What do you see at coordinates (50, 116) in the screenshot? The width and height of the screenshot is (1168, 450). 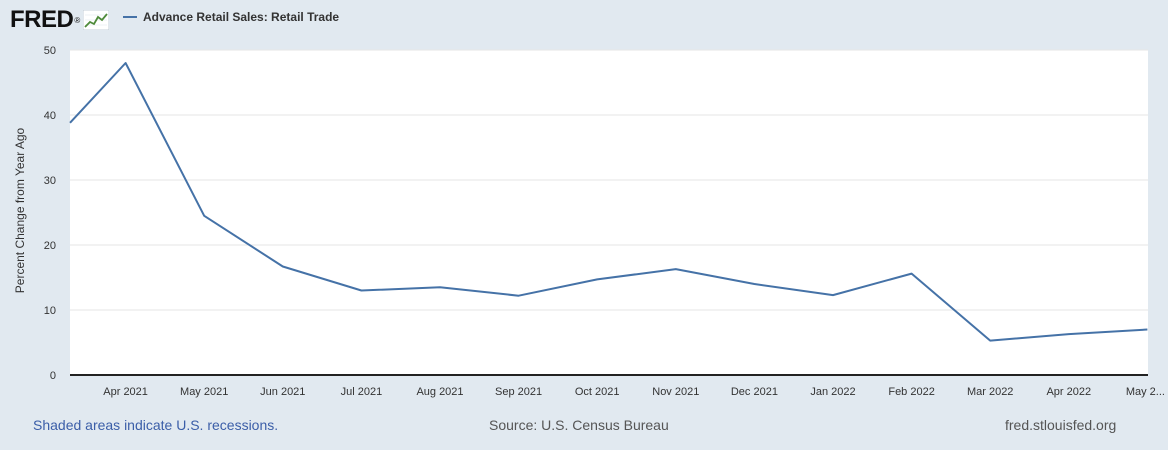 I see `y-tick-label: 40` at bounding box center [50, 116].